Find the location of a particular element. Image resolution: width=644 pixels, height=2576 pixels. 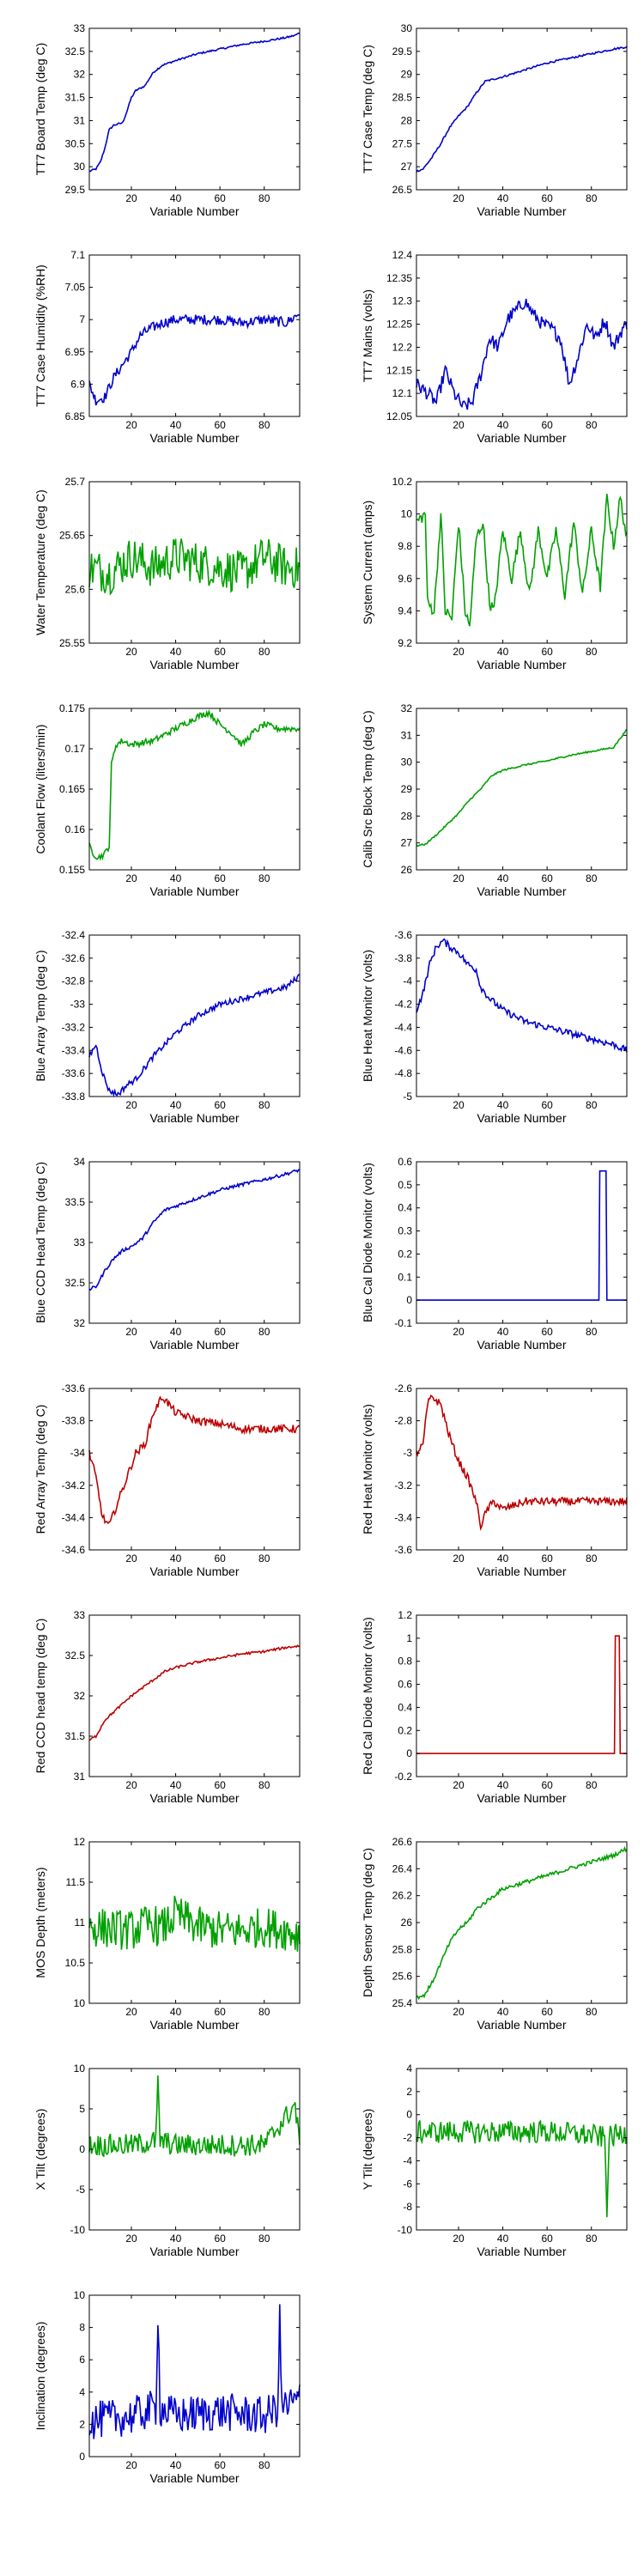

y-tick-label: -4.8 is located at coordinates (403, 1073).